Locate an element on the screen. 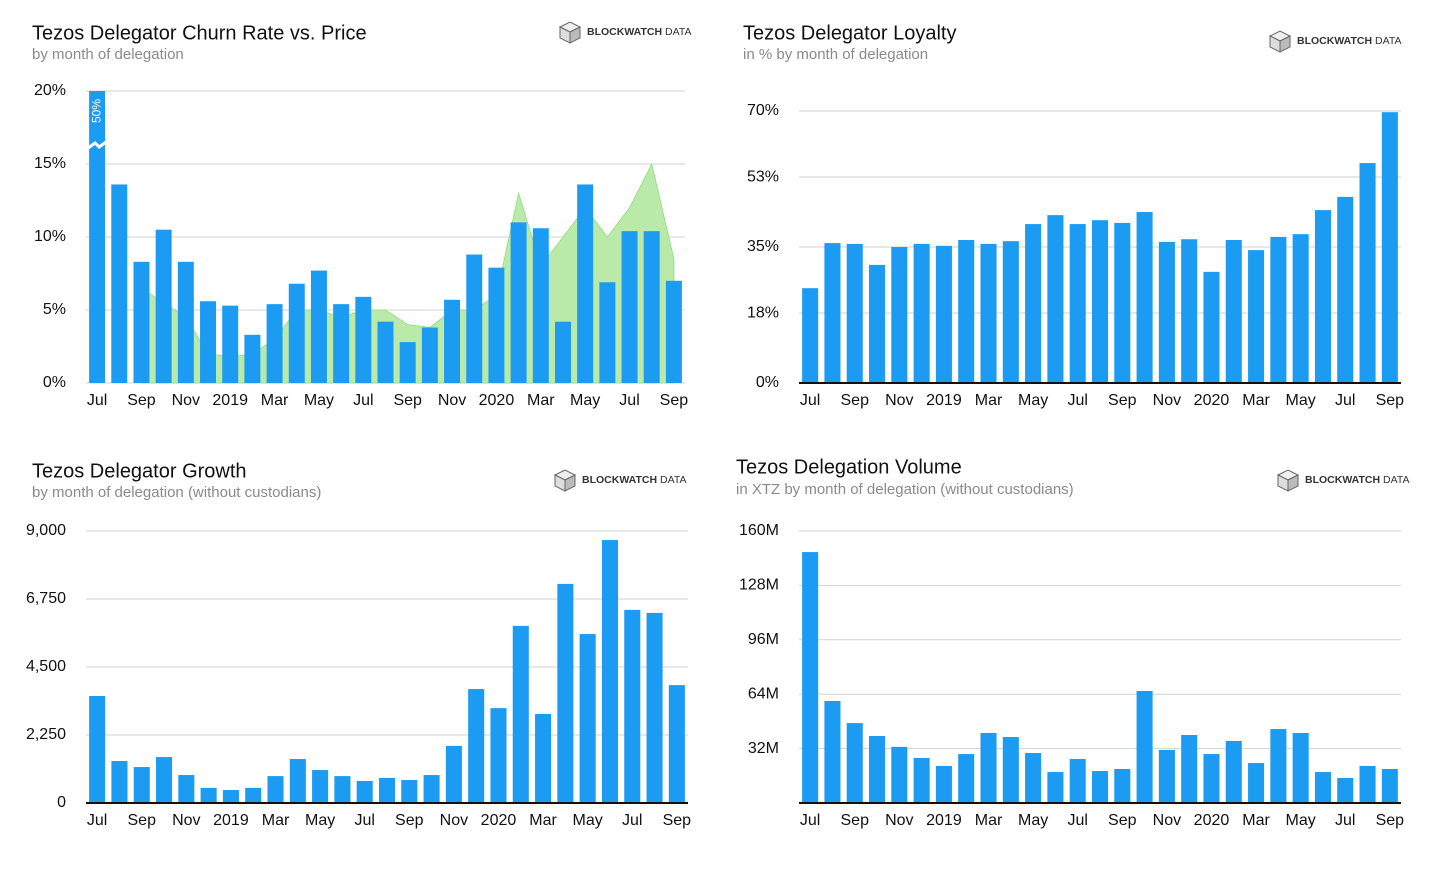 This screenshot has height=870, width=1456. chart-title: Tezos Delegation Volume is located at coordinates (849, 467).